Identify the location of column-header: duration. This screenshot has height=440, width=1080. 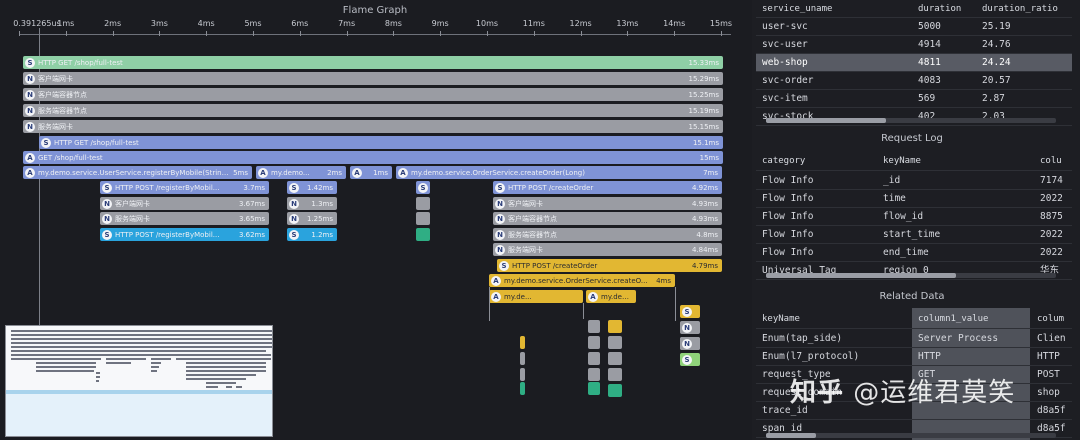
(940, 9).